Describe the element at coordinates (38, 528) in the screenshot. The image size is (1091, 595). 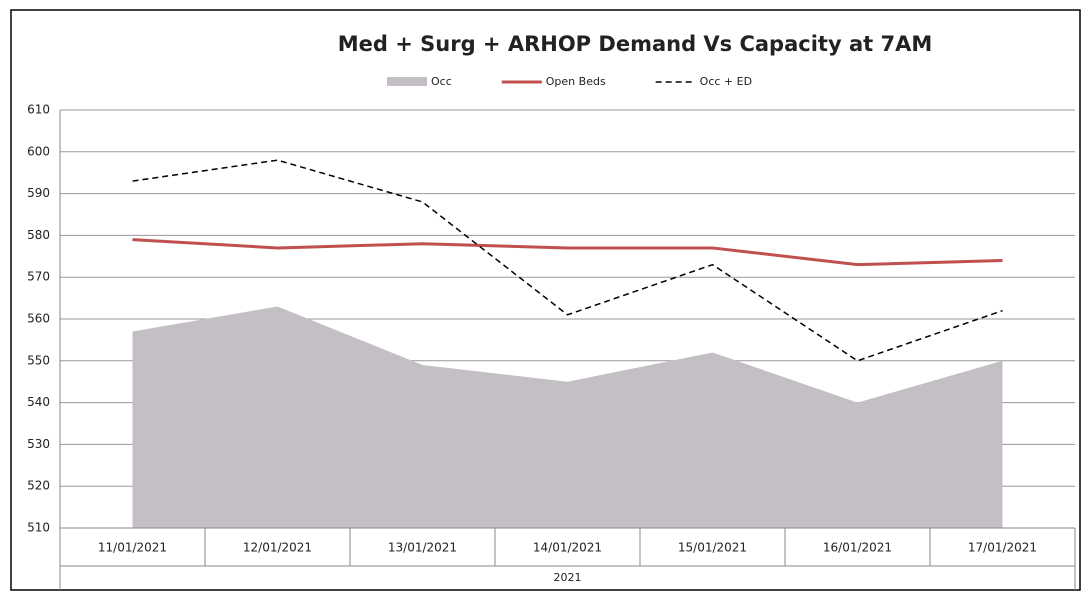
I see `y-tick-label: 510` at that location.